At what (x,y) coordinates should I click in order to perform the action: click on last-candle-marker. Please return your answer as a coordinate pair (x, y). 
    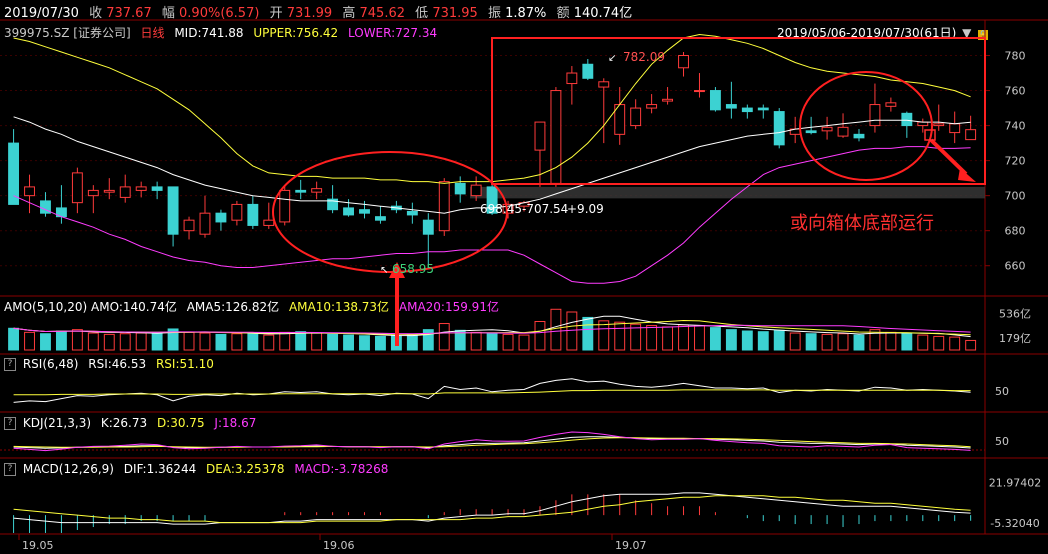
    Looking at the image, I should click on (930, 135).